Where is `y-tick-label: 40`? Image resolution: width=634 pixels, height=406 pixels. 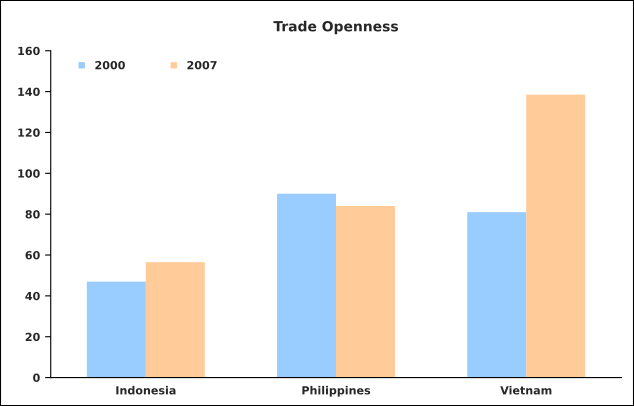
y-tick-label: 40 is located at coordinates (32, 296).